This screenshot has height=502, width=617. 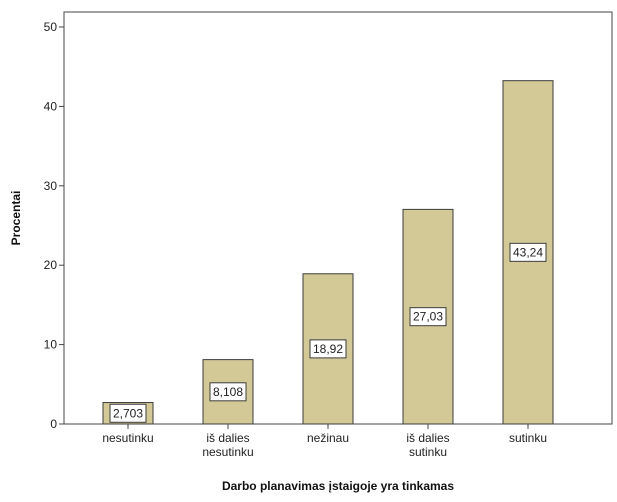 I want to click on y-tick-label: 0, so click(x=53, y=424).